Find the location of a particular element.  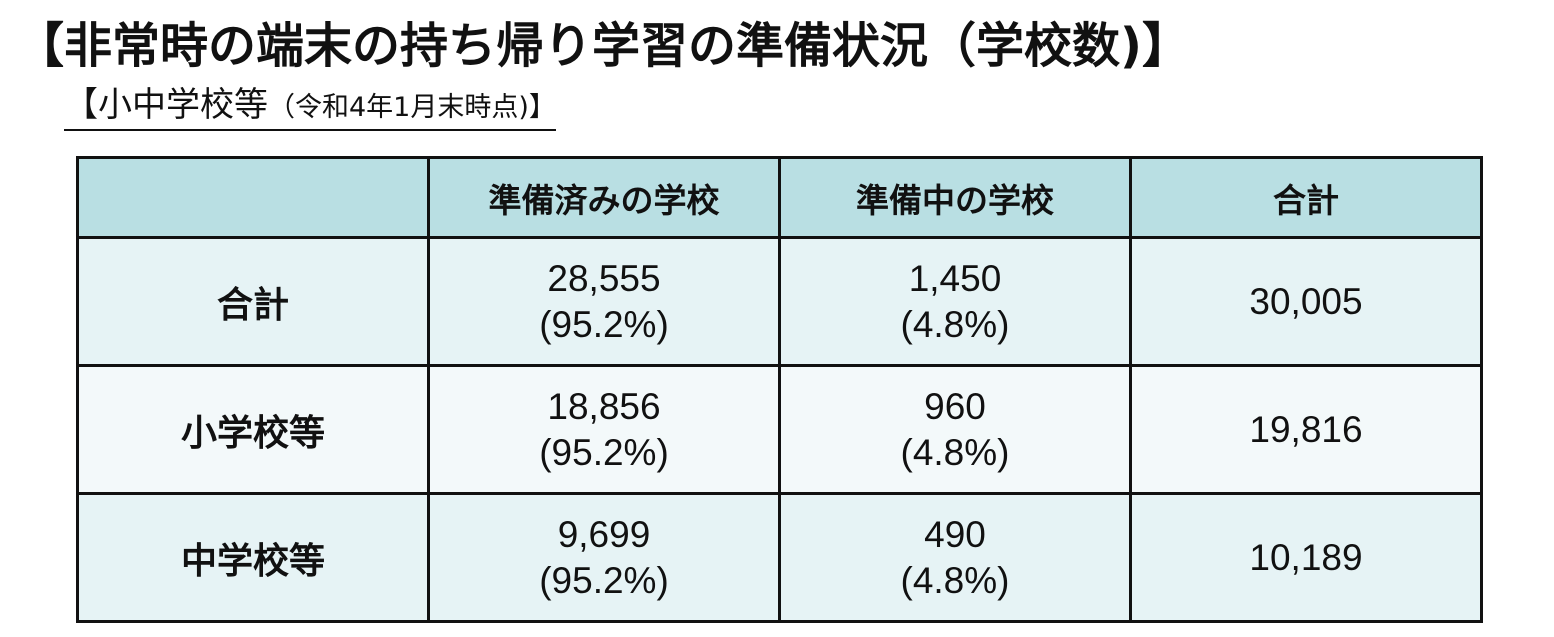

cell-preparing: 960 (4.8%) is located at coordinates (955, 429).